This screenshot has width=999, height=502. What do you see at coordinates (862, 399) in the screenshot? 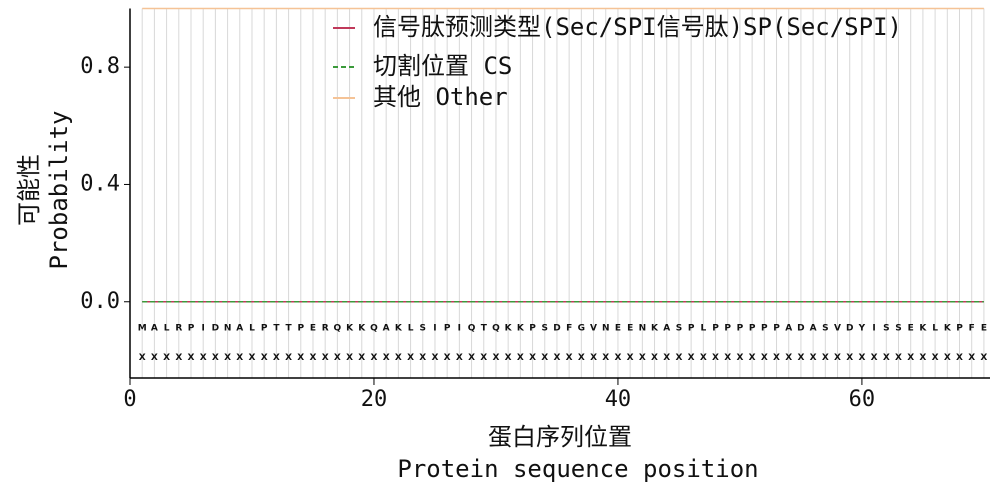
I see `x-tick-label: 60` at bounding box center [862, 399].